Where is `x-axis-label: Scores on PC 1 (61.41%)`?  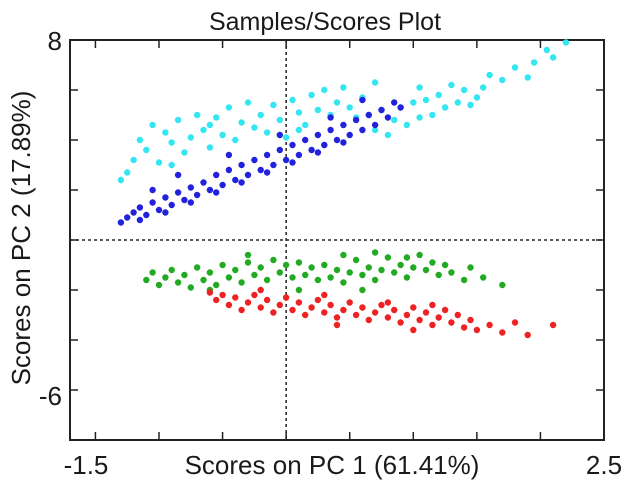
x-axis-label: Scores on PC 1 (61.41%) is located at coordinates (332, 465).